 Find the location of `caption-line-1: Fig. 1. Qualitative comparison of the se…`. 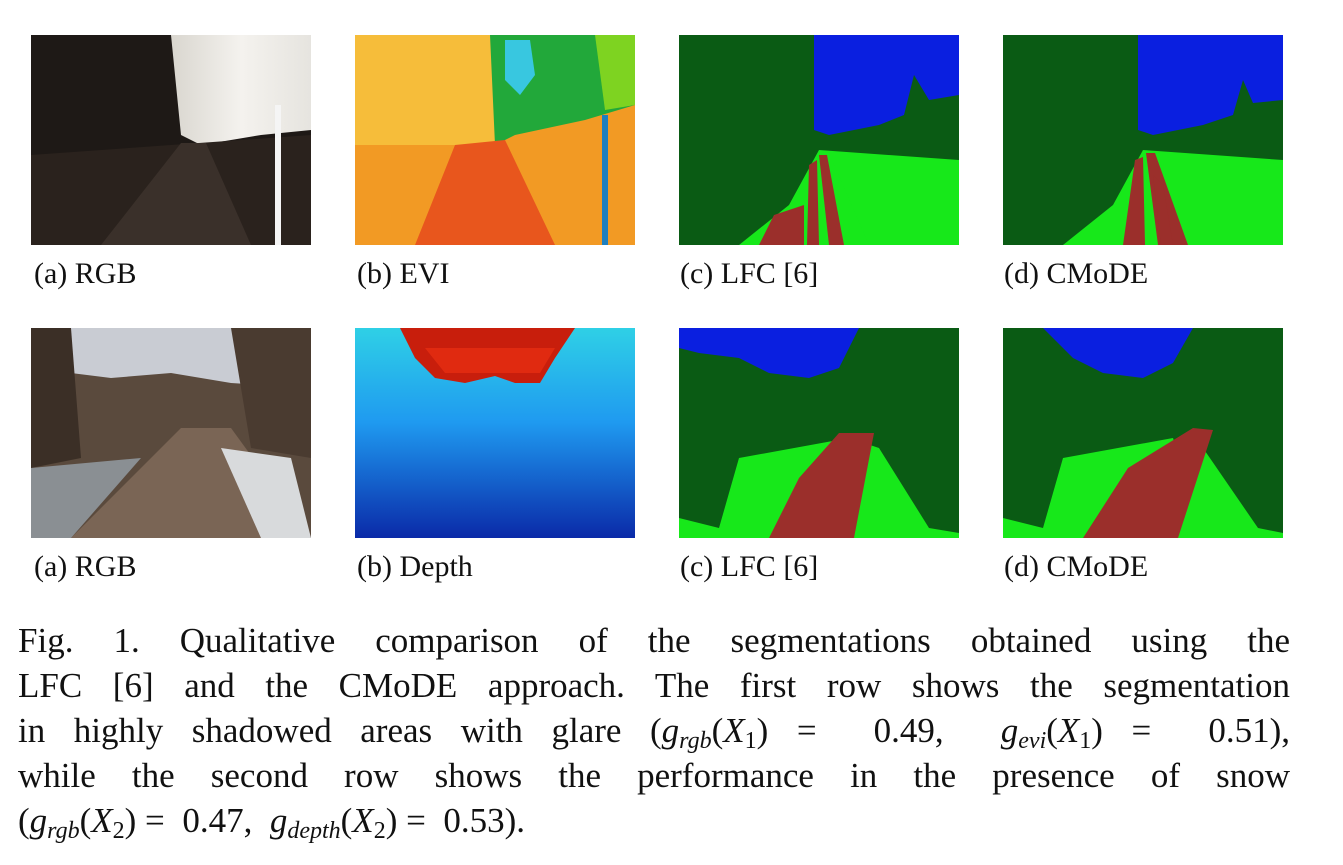

caption-line-1: Fig. 1. Qualitative comparison of the se… is located at coordinates (654, 640).